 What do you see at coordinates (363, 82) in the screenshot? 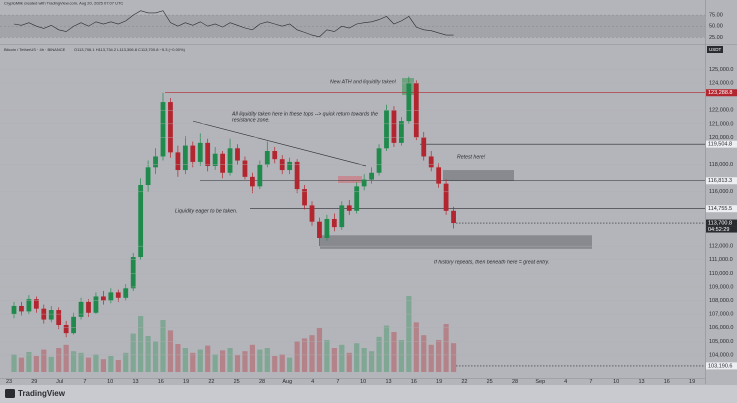
I see `annotation: New ATH and liquidity taken!` at bounding box center [363, 82].